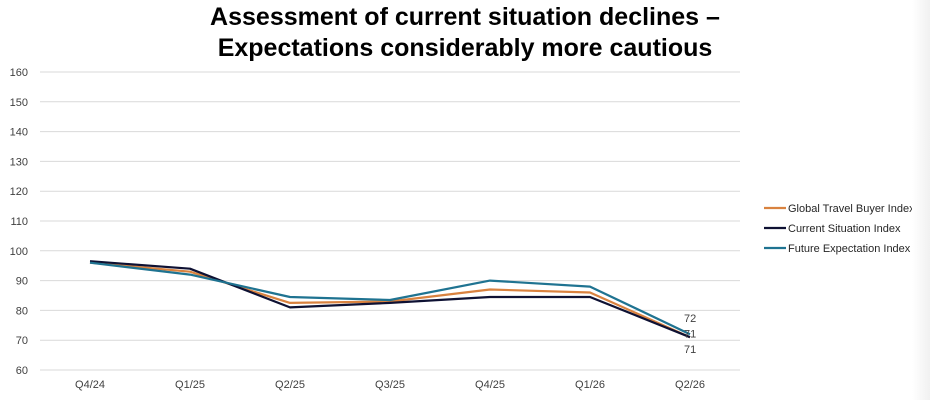 Image resolution: width=930 pixels, height=400 pixels. Describe the element at coordinates (19, 192) in the screenshot. I see `y-tick-label: 120` at that location.